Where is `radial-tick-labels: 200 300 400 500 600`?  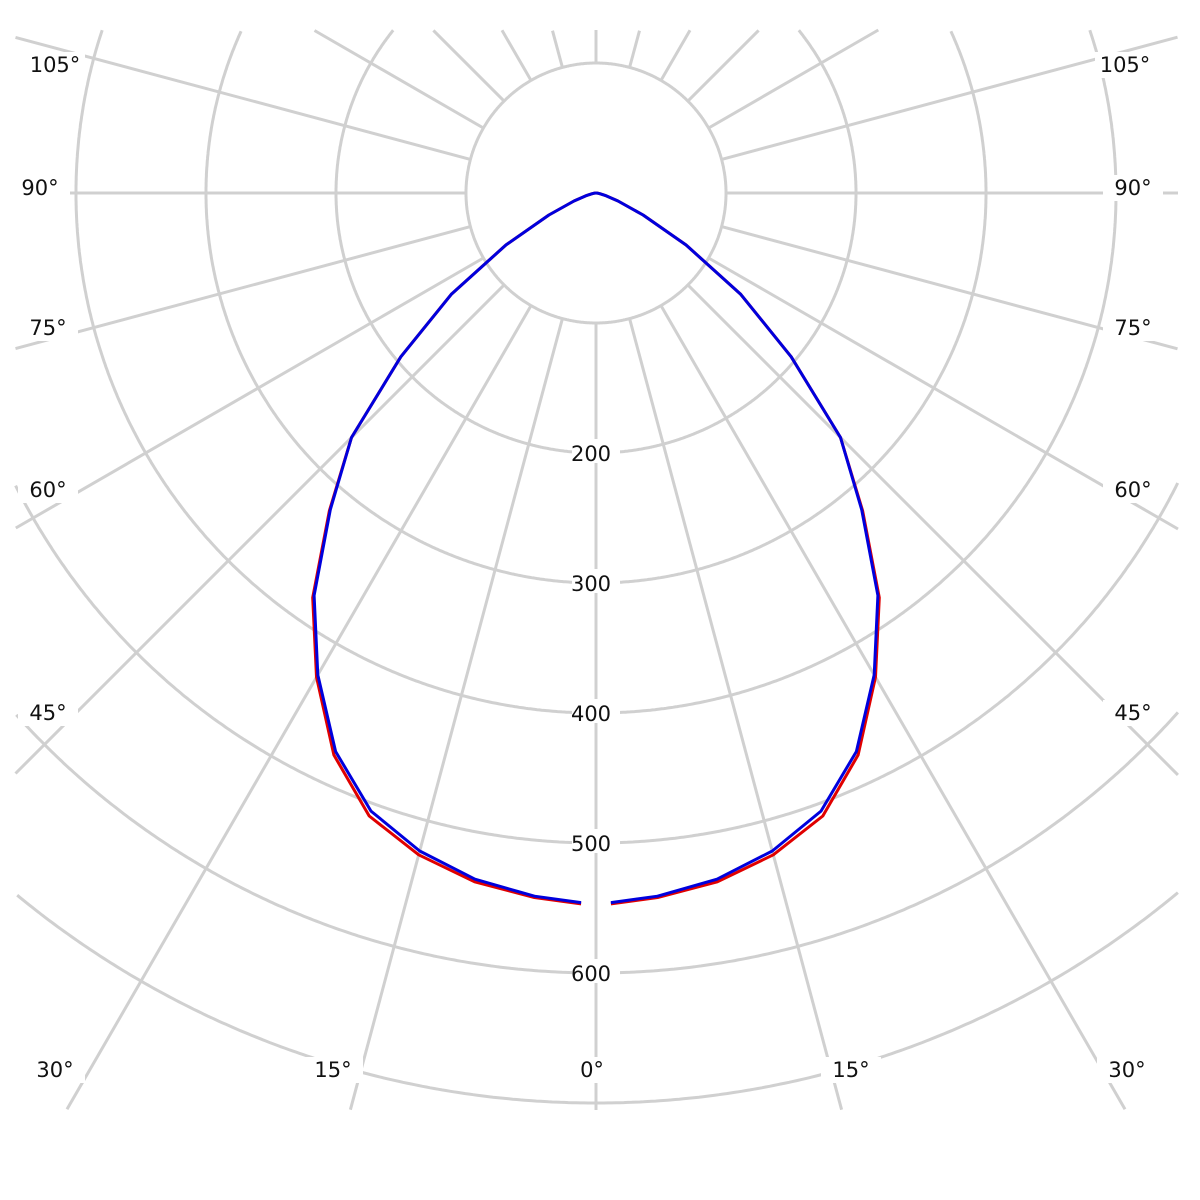
radial-tick-labels: 200 300 400 500 600 is located at coordinates (595, 712).